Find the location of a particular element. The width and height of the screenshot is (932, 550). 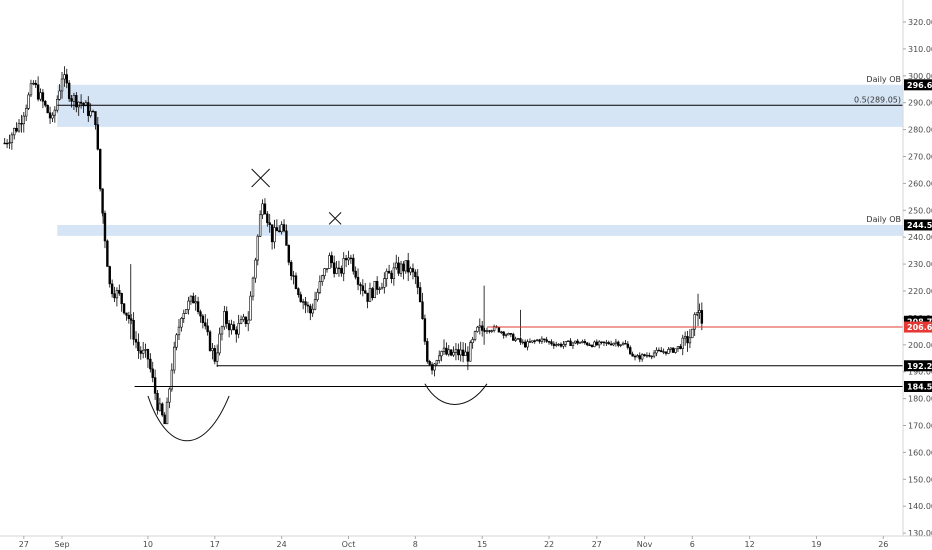

price-tick-label: 290.00 is located at coordinates (920, 103).